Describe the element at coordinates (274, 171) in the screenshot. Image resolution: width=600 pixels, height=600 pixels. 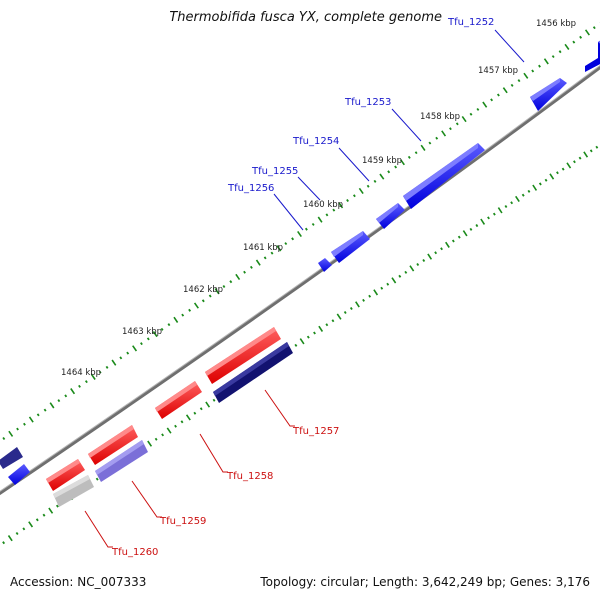
I see `label-tfu-1255: Tfu_1255` at that location.